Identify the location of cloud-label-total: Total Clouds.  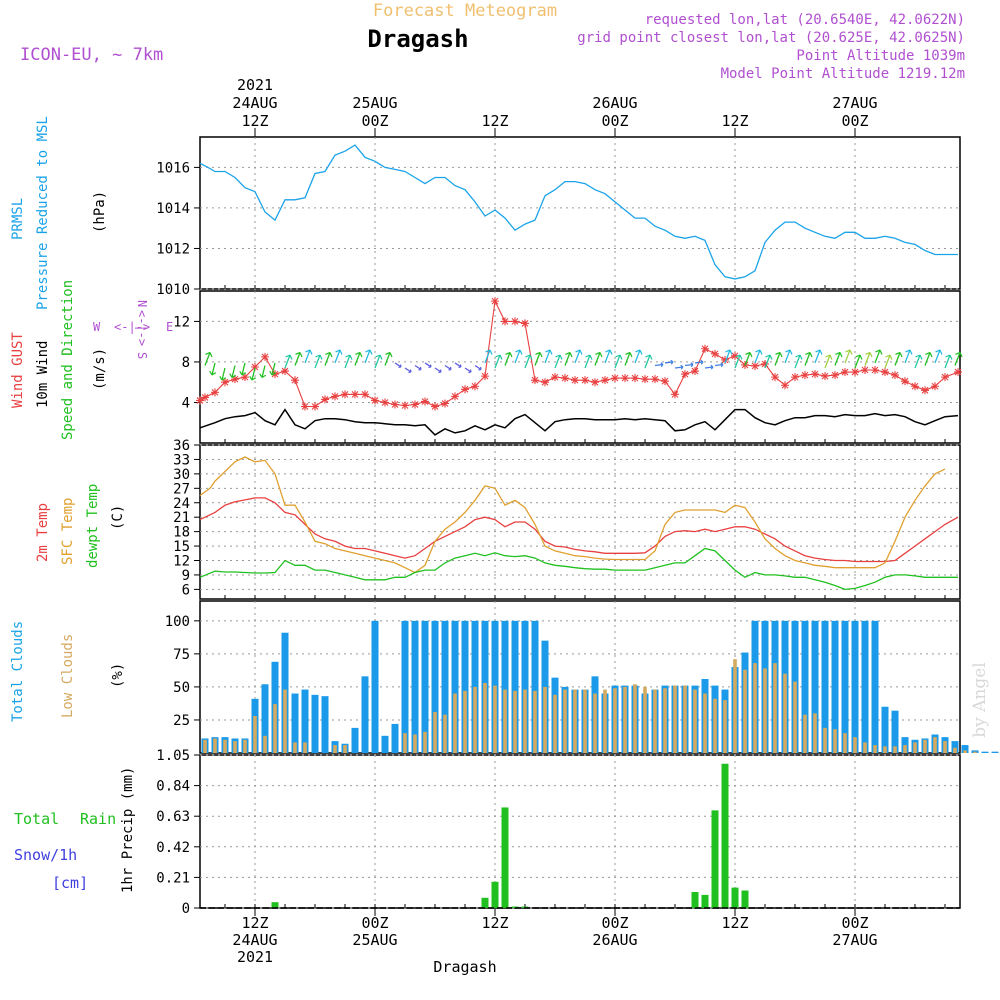
(18, 671).